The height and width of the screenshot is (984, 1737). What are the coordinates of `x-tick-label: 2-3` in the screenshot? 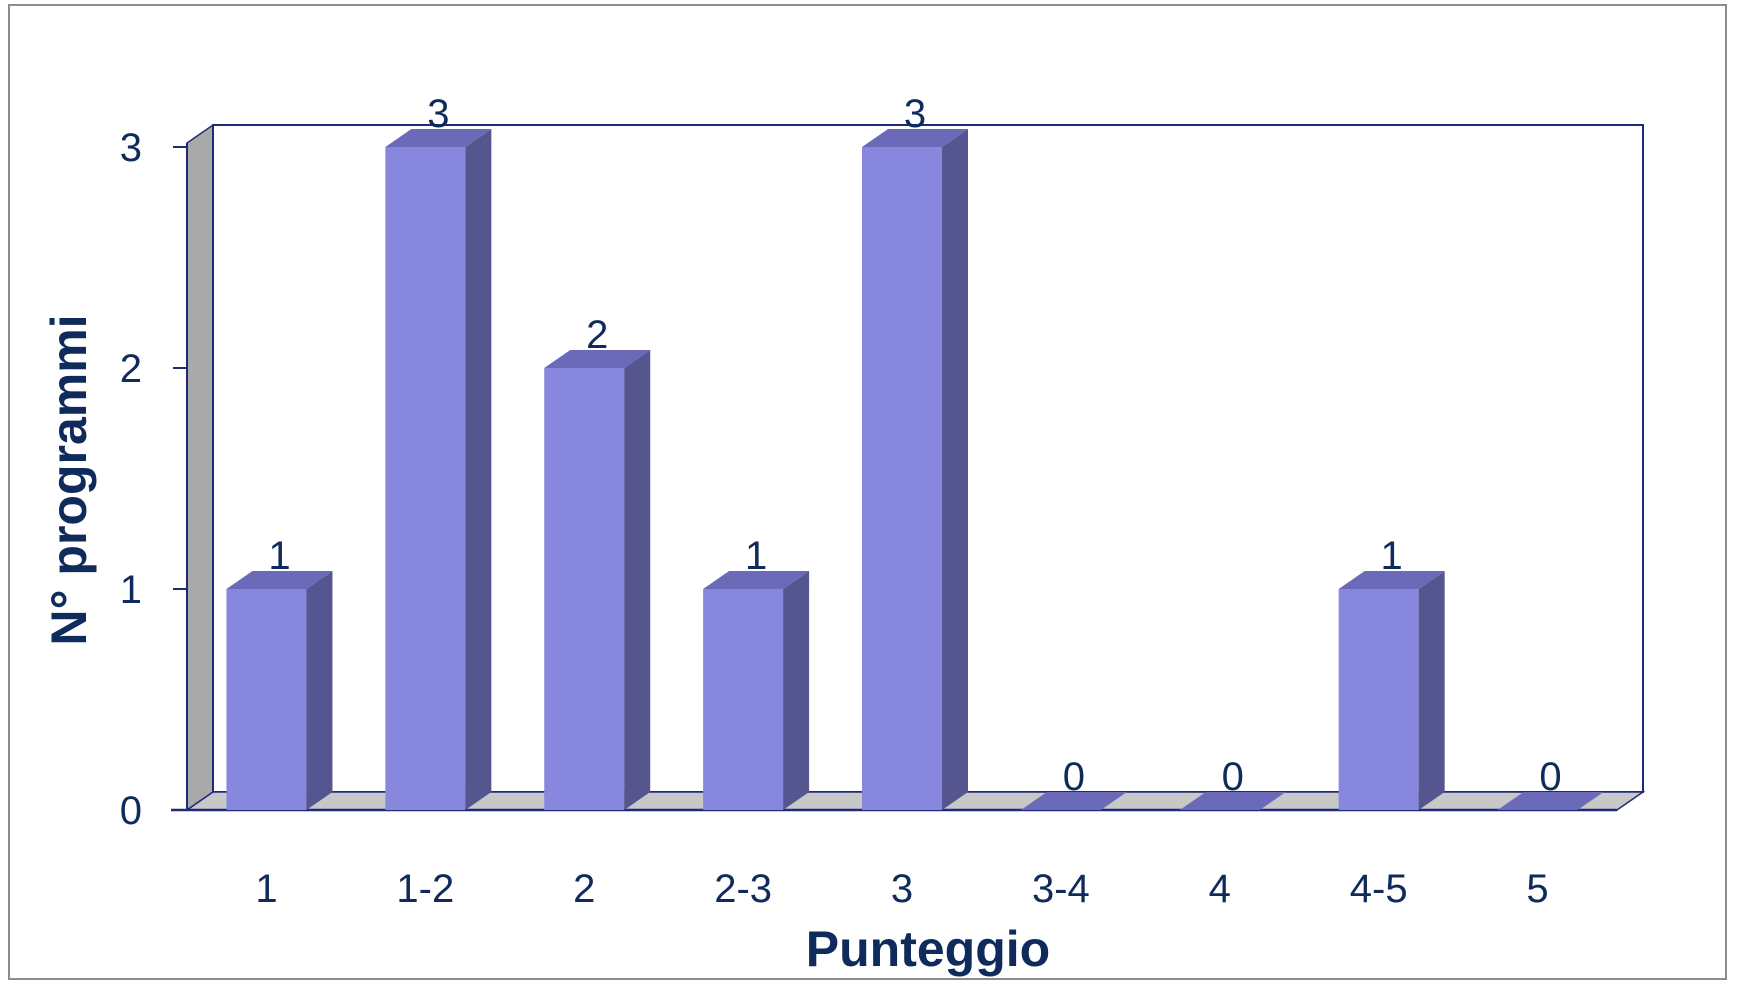 It's located at (743, 889).